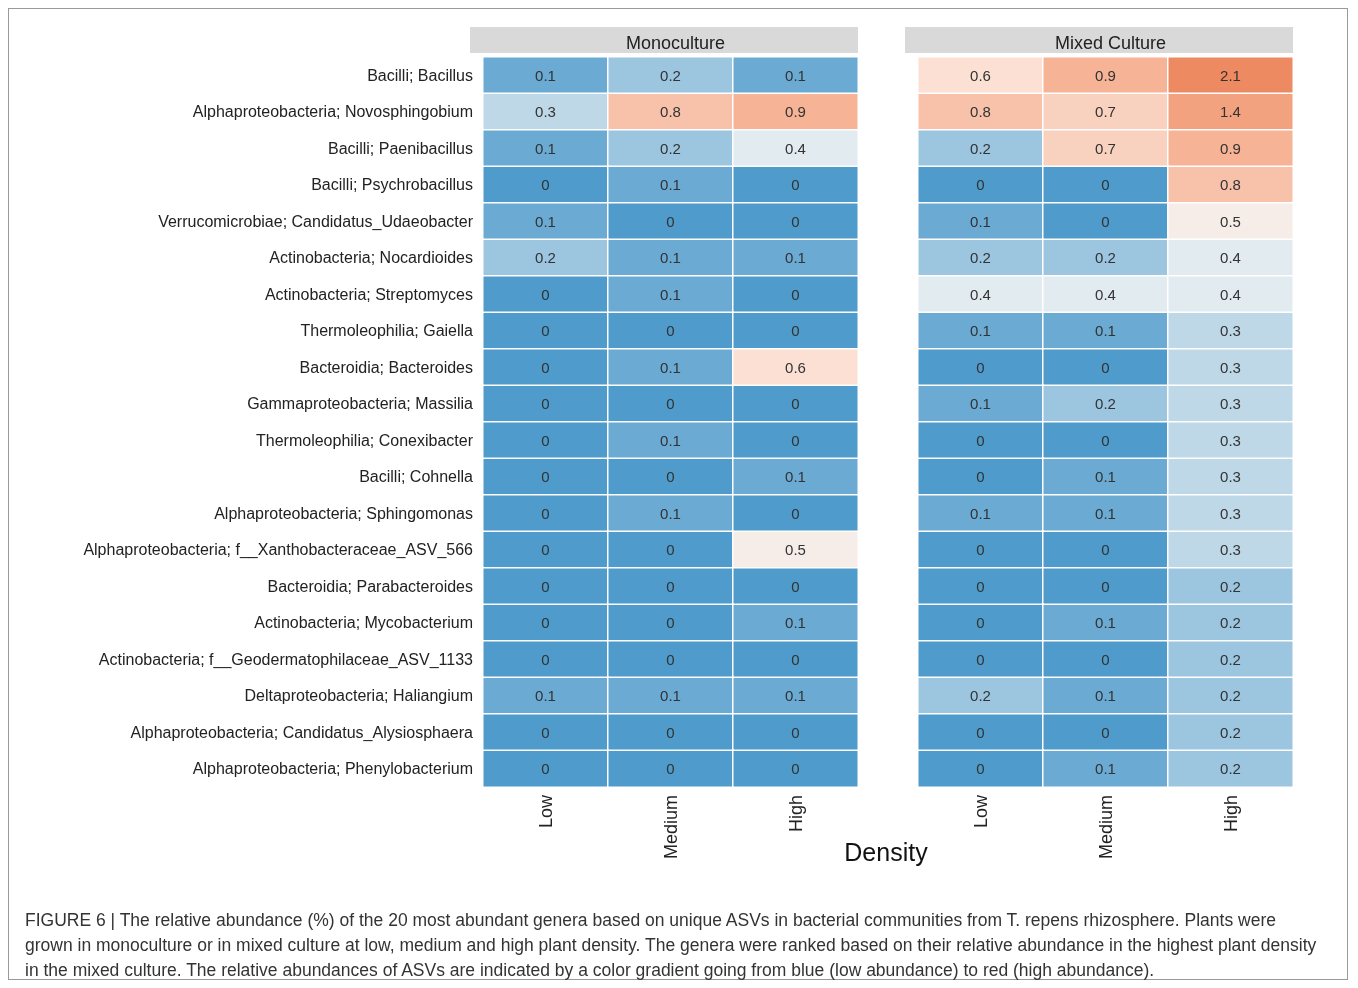 The height and width of the screenshot is (988, 1358). I want to click on y-tick-label: Deltaproteobacteria; Haliangium, so click(358, 696).